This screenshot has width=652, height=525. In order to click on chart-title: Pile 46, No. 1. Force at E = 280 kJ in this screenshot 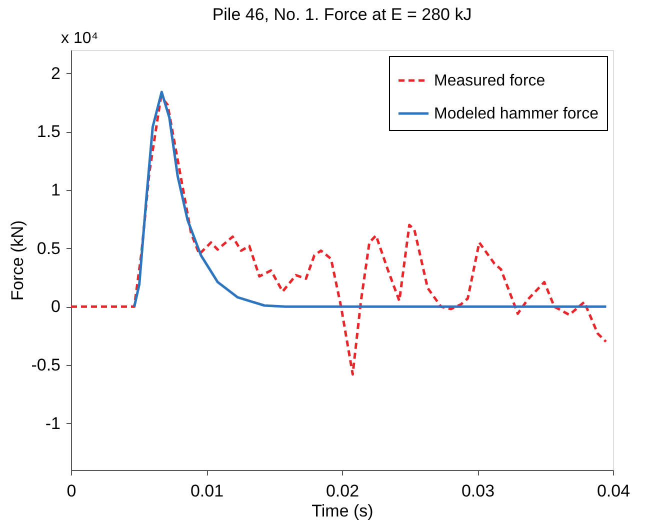, I will do `click(342, 14)`.